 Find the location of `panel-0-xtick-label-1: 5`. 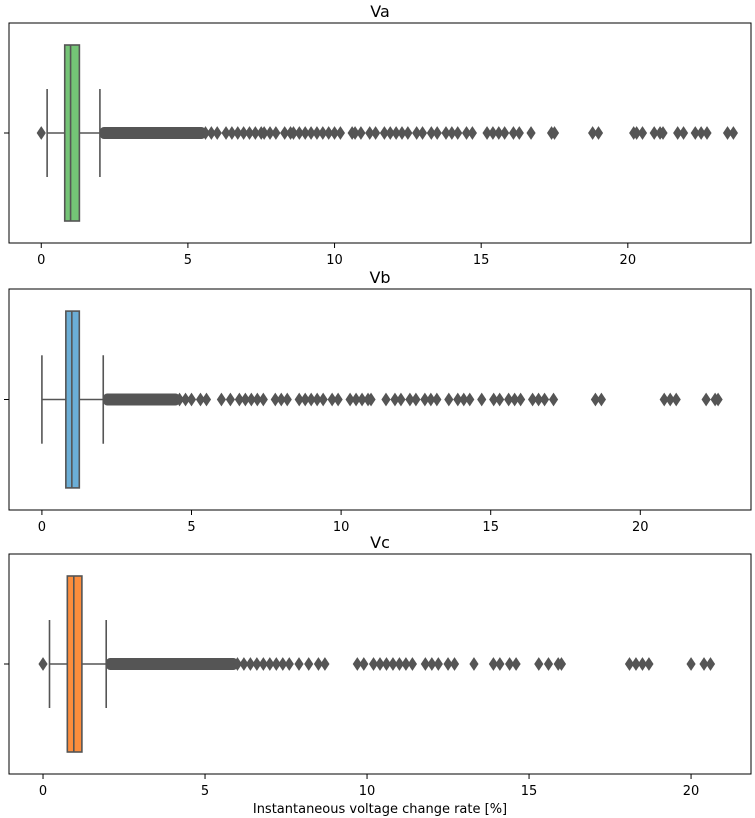

panel-0-xtick-label-1: 5 is located at coordinates (188, 260).